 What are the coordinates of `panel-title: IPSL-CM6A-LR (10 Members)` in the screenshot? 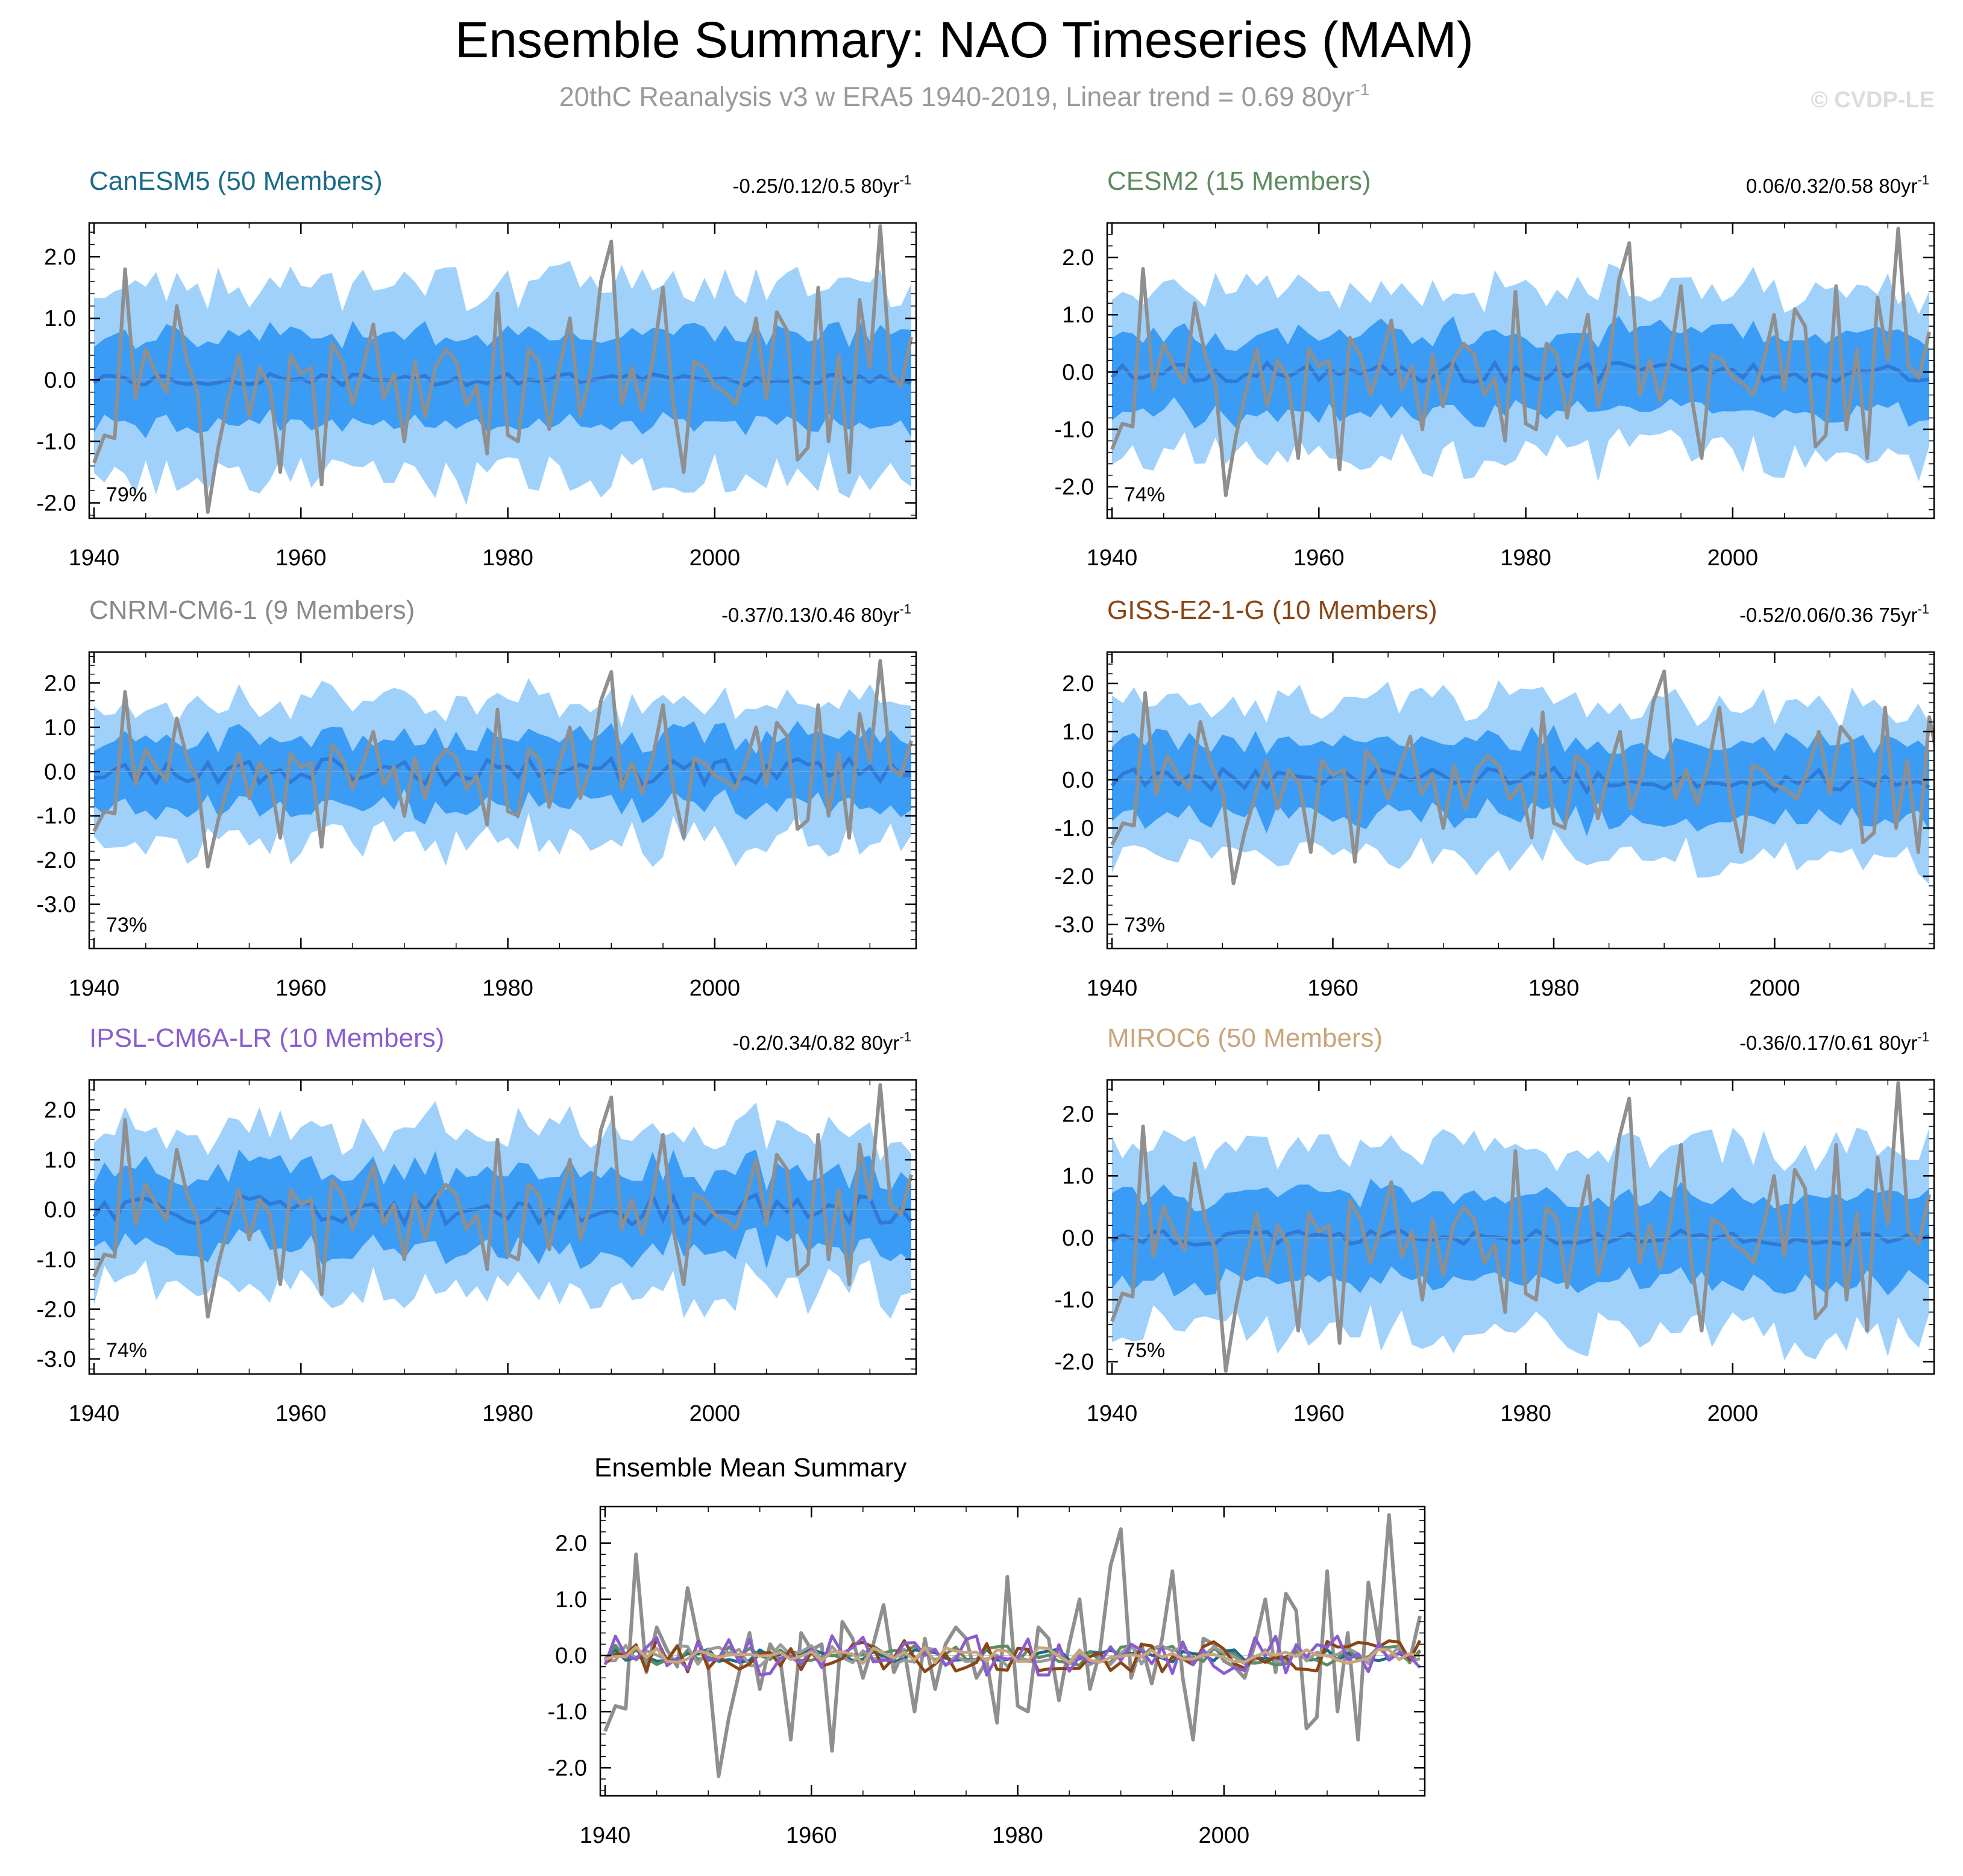 It's located at (266, 1038).